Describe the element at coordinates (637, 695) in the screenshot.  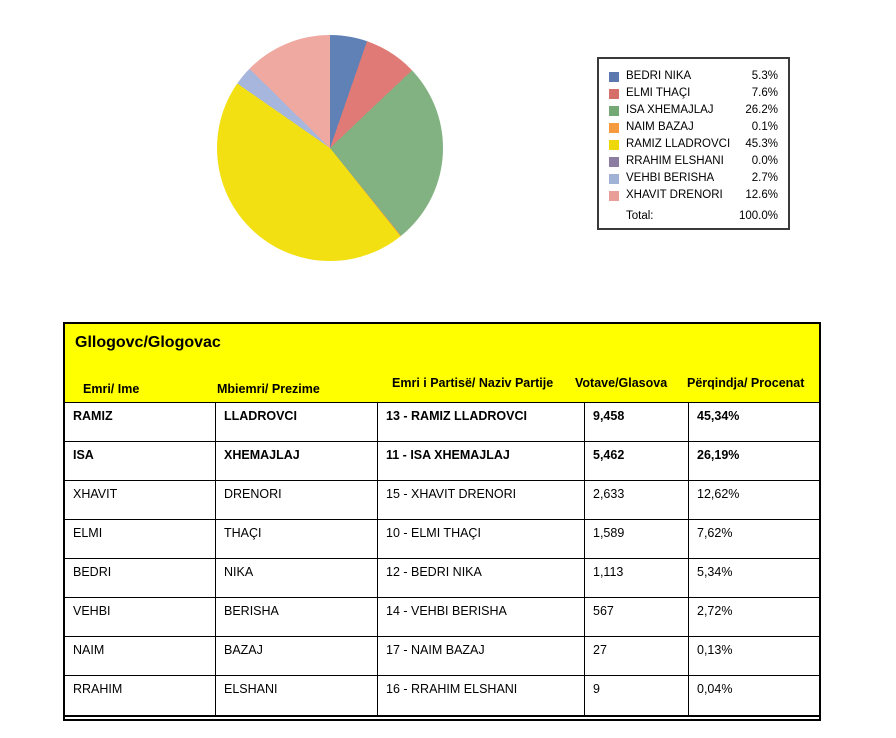
I see `cell-votes: 9` at that location.